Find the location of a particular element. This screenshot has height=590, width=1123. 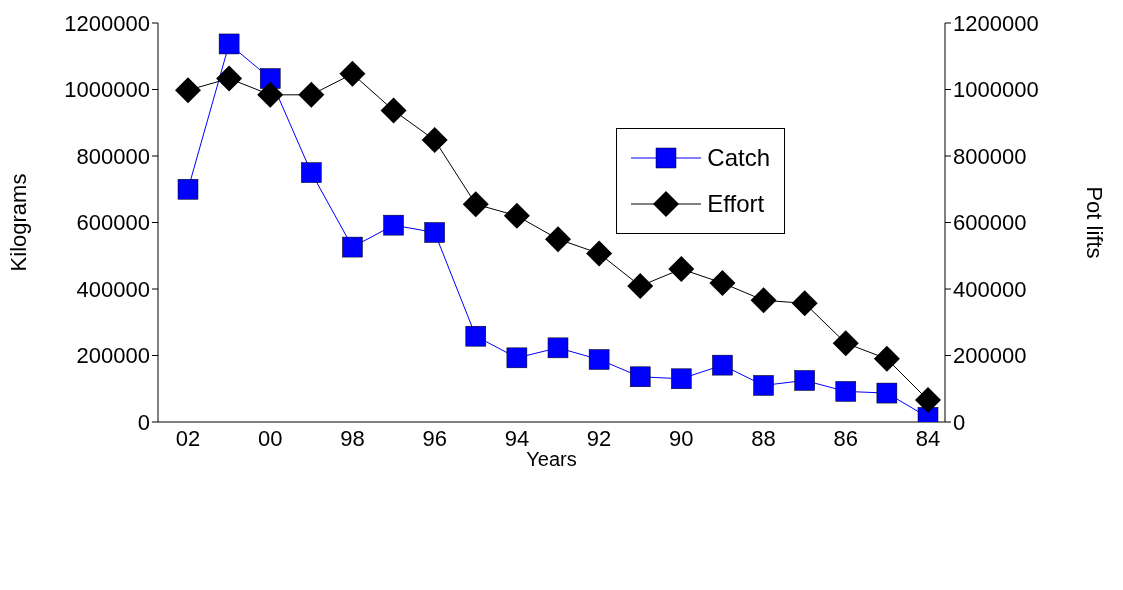

y2-tick-label: 0 is located at coordinates (959, 422).